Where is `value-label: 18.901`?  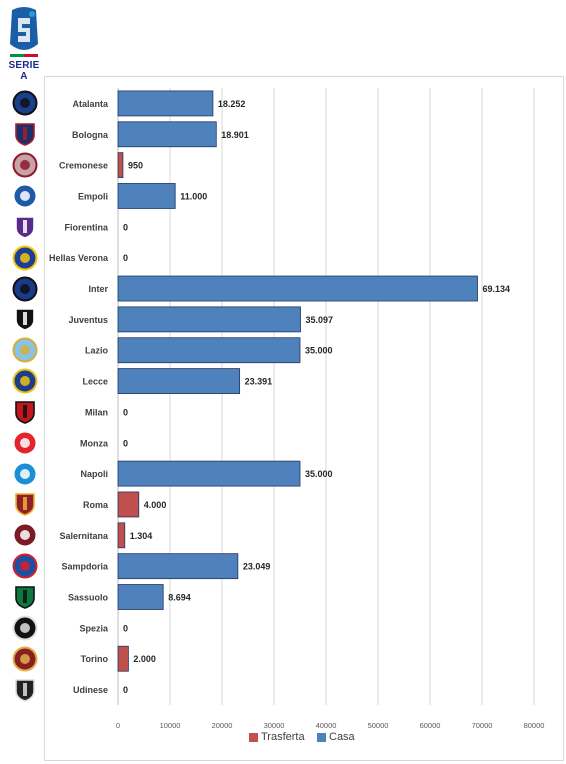 value-label: 18.901 is located at coordinates (235, 135).